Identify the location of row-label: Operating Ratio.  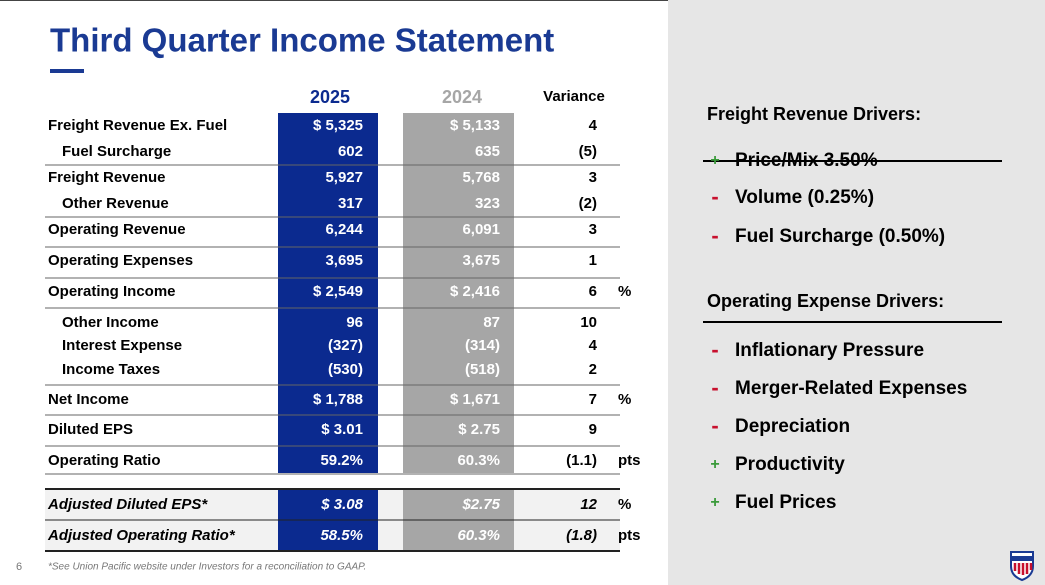
(104, 460).